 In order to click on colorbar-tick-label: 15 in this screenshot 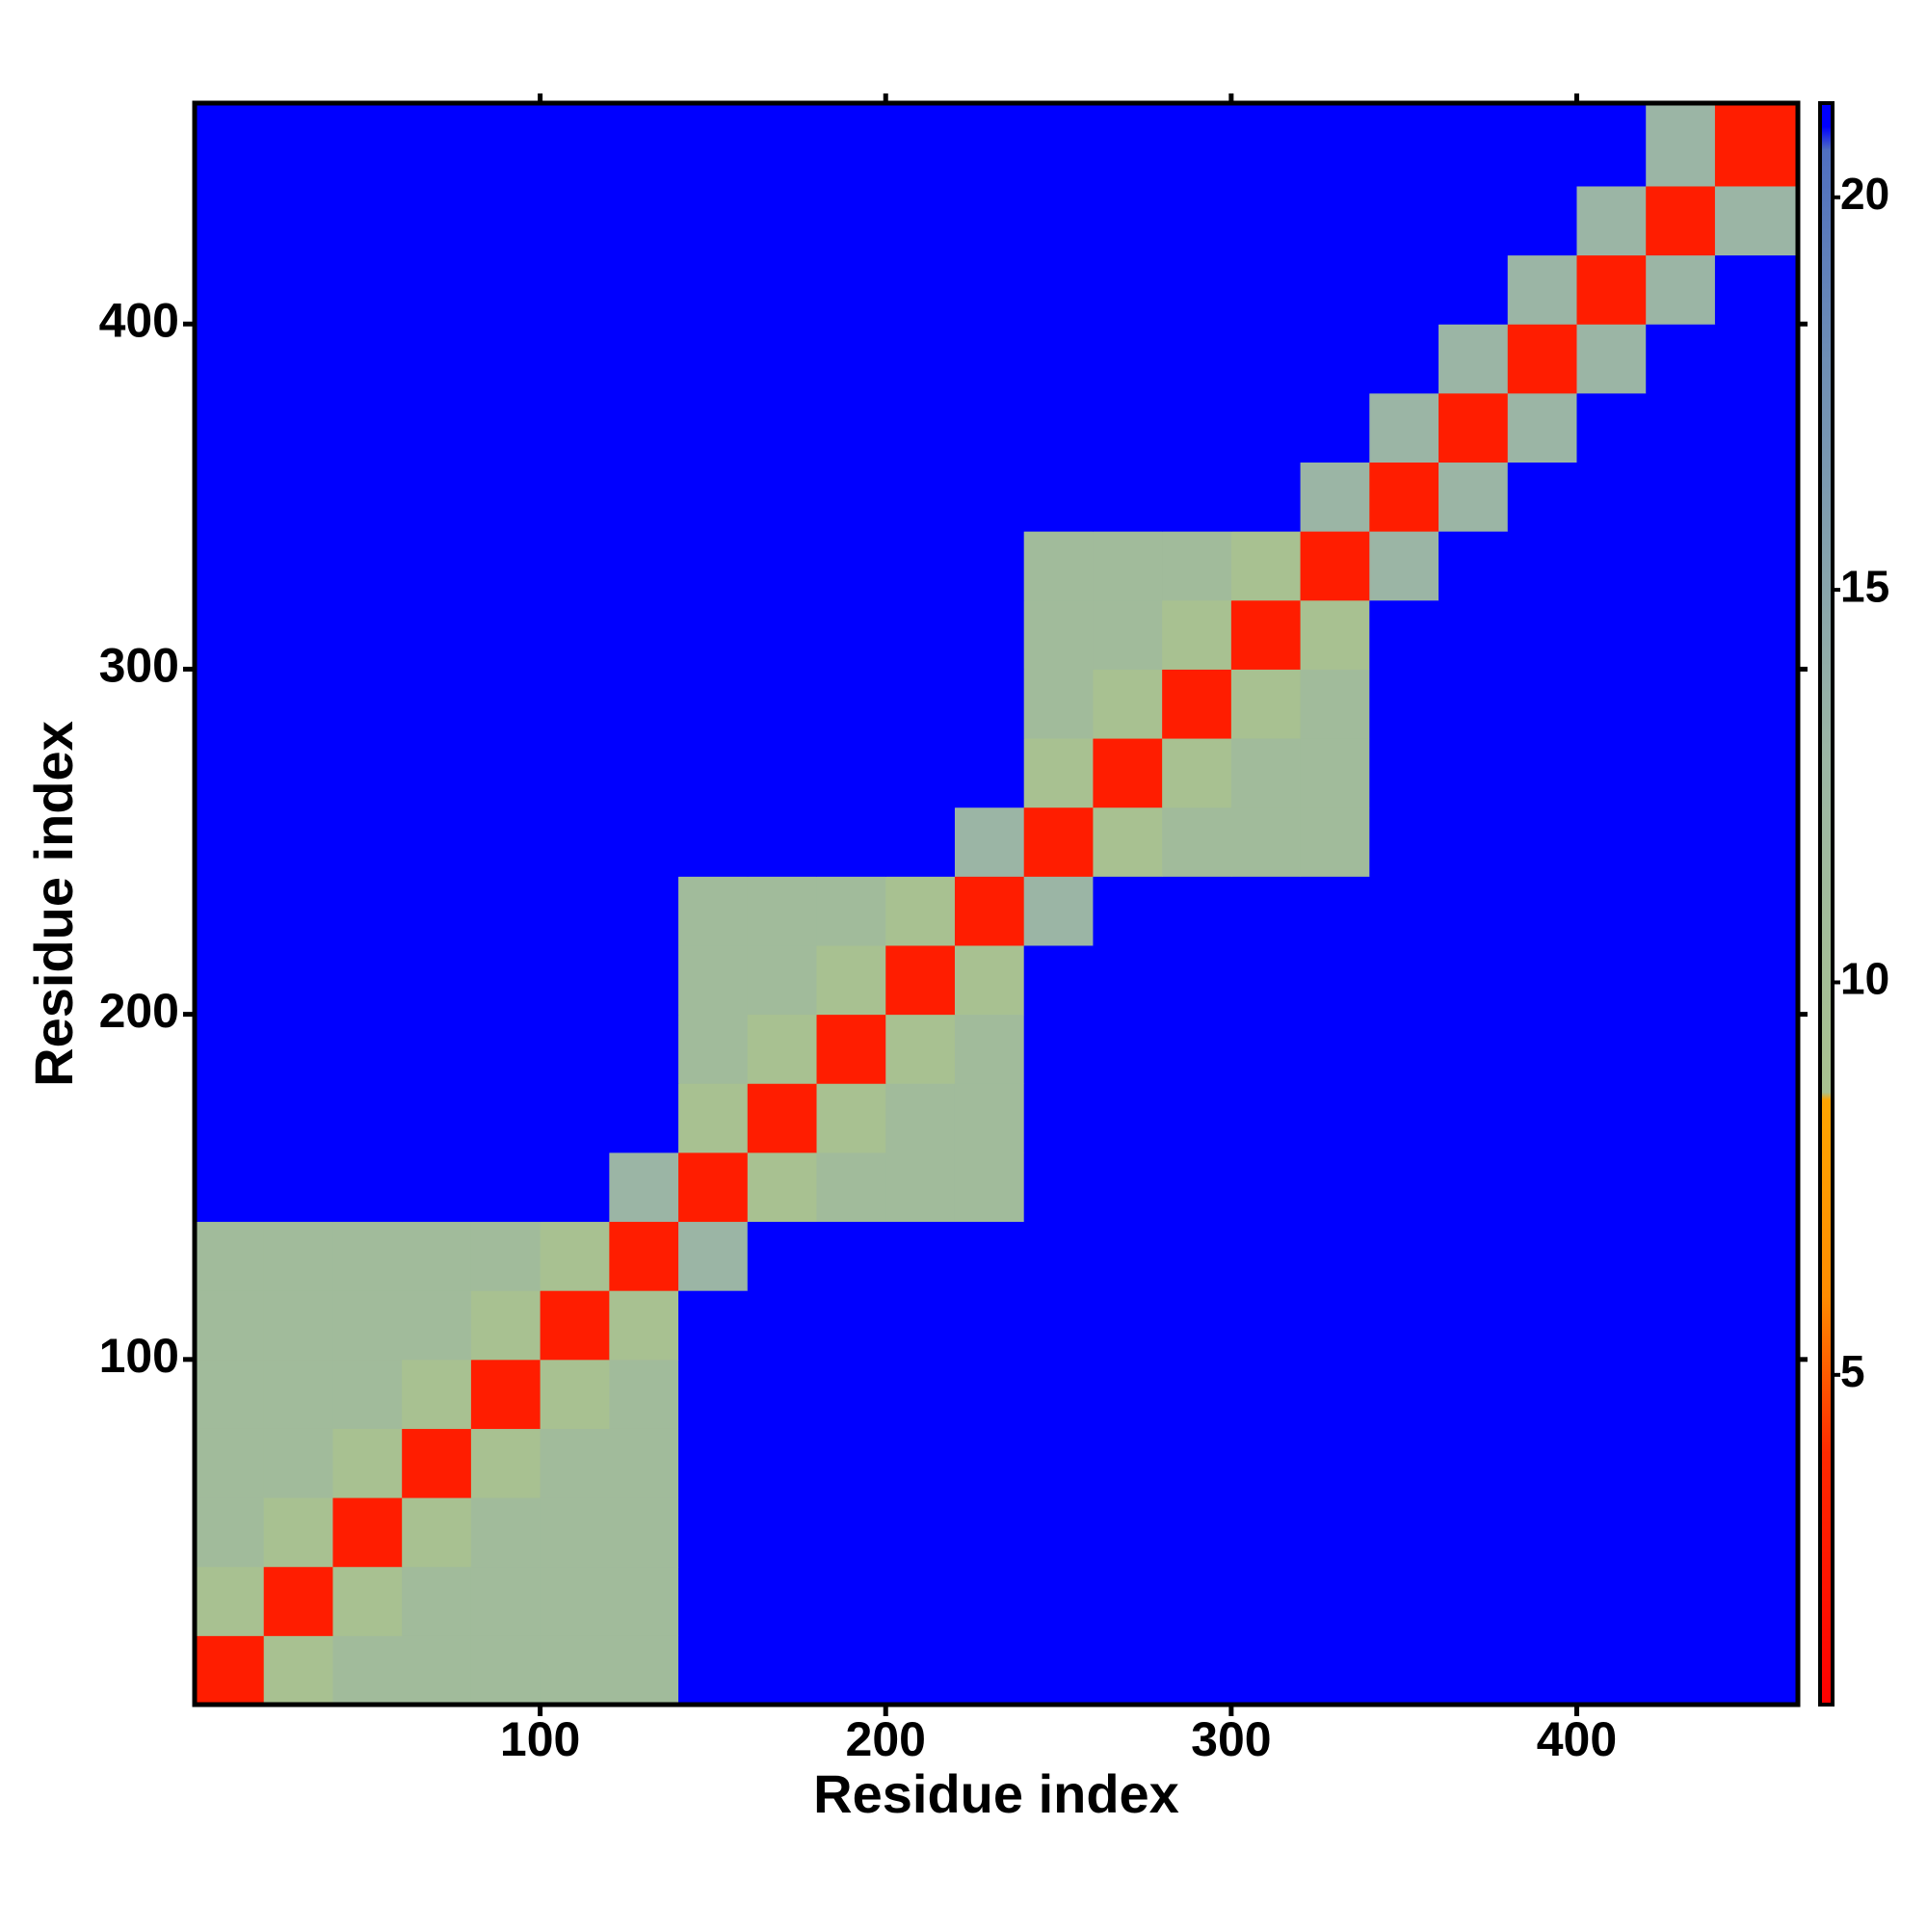, I will do `click(1864, 586)`.